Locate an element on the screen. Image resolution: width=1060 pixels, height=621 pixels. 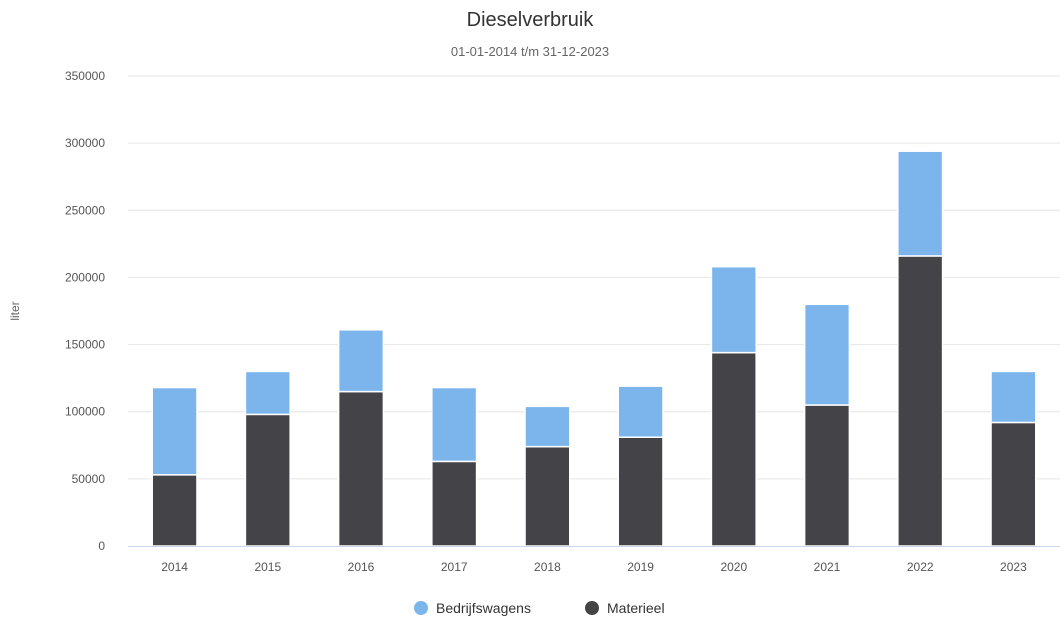
bar-bedrijfswagens-2019 is located at coordinates (640, 411).